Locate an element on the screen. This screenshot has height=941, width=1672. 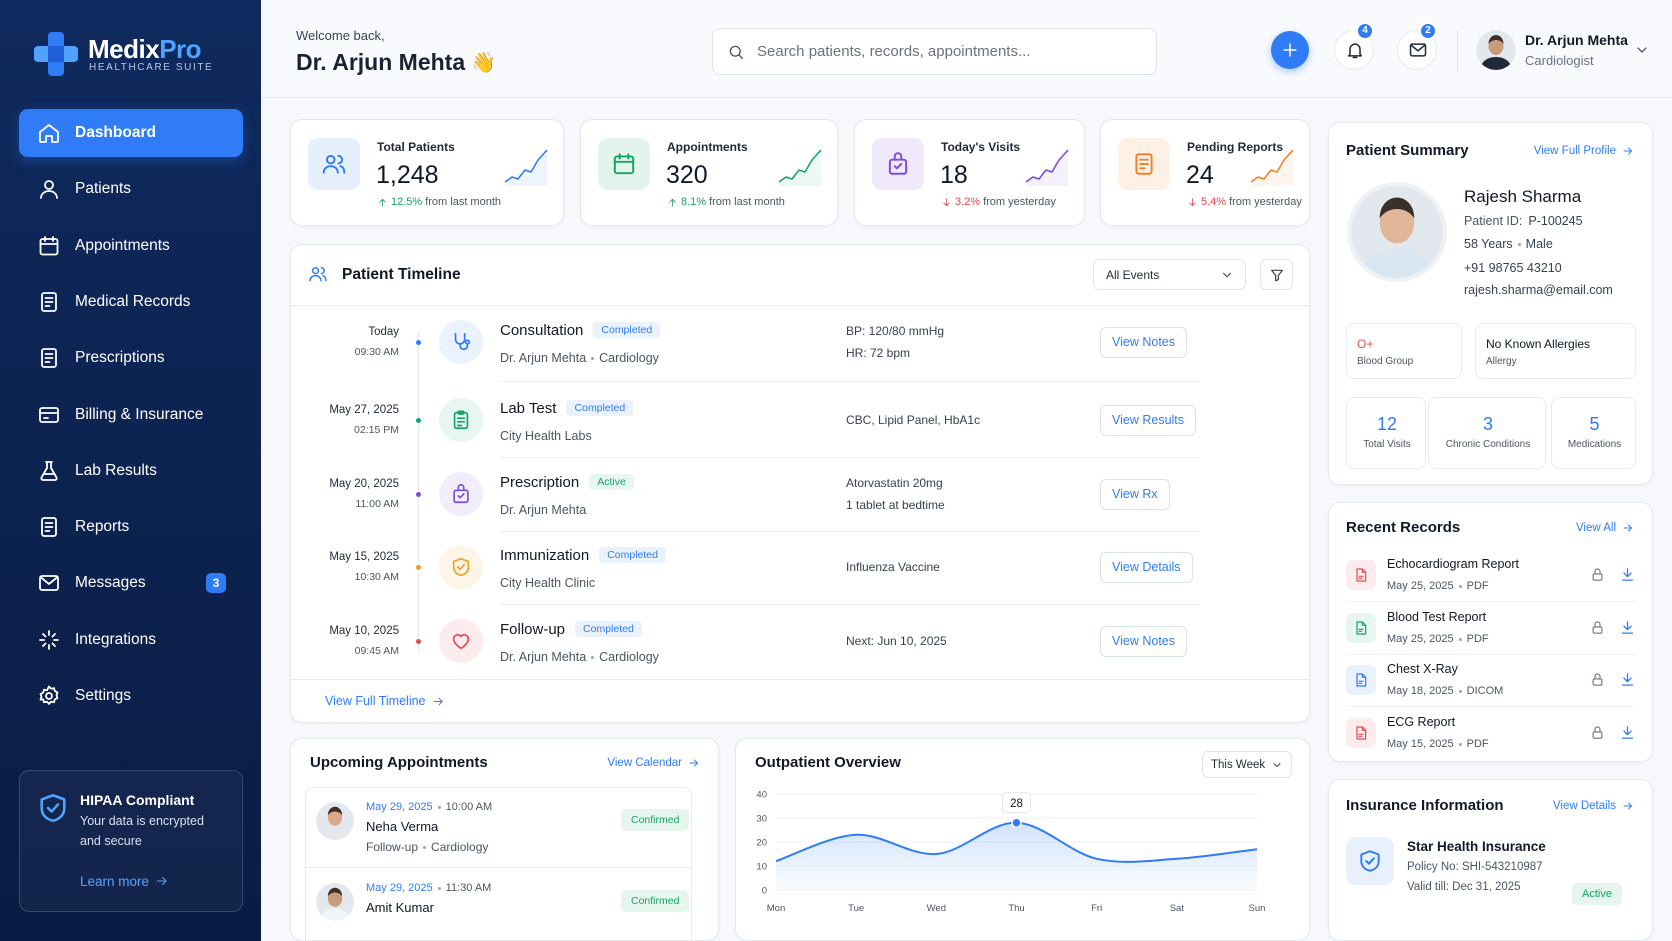
plus-icon is located at coordinates (1290, 50).